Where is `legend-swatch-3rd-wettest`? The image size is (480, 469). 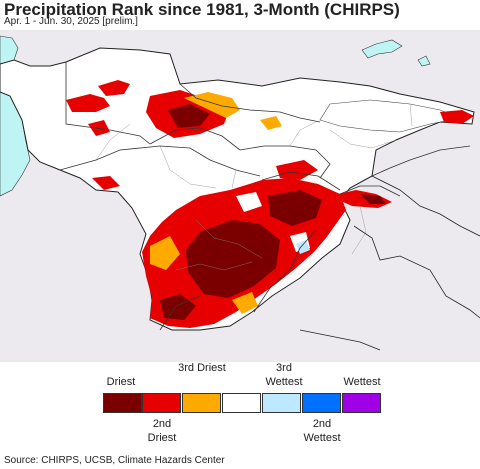 legend-swatch-3rd-wettest is located at coordinates (281, 403).